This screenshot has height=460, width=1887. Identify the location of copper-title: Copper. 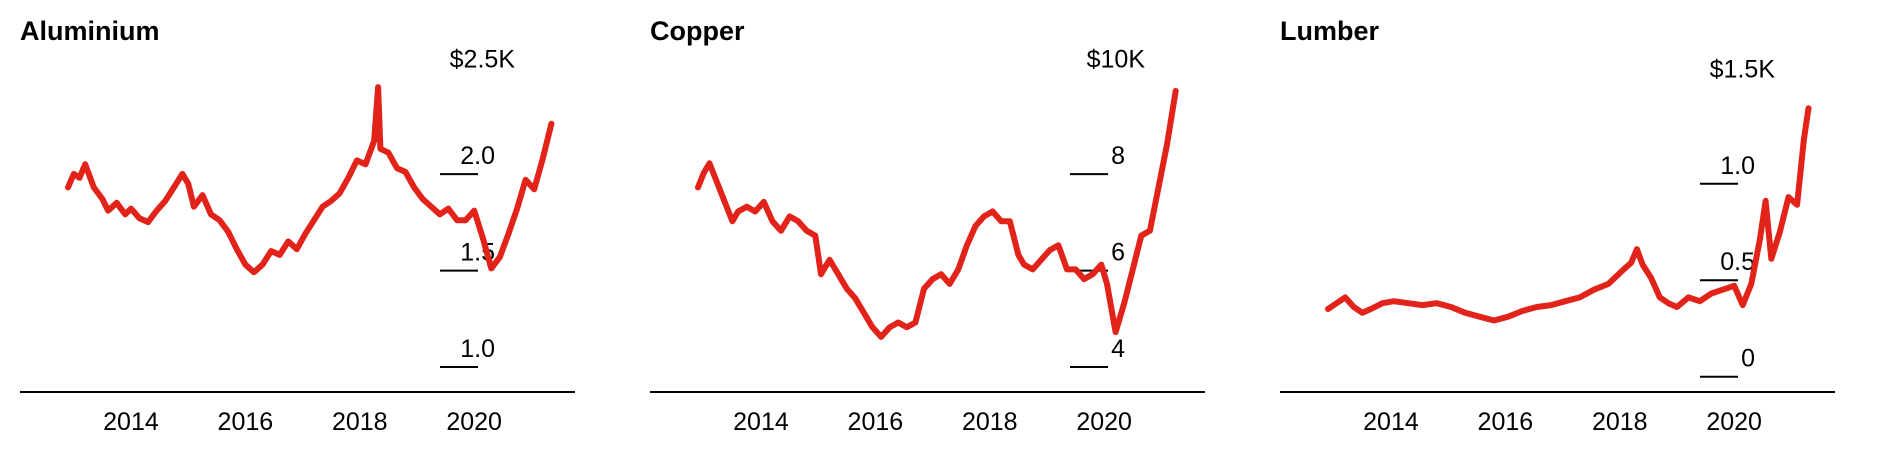
(697, 31).